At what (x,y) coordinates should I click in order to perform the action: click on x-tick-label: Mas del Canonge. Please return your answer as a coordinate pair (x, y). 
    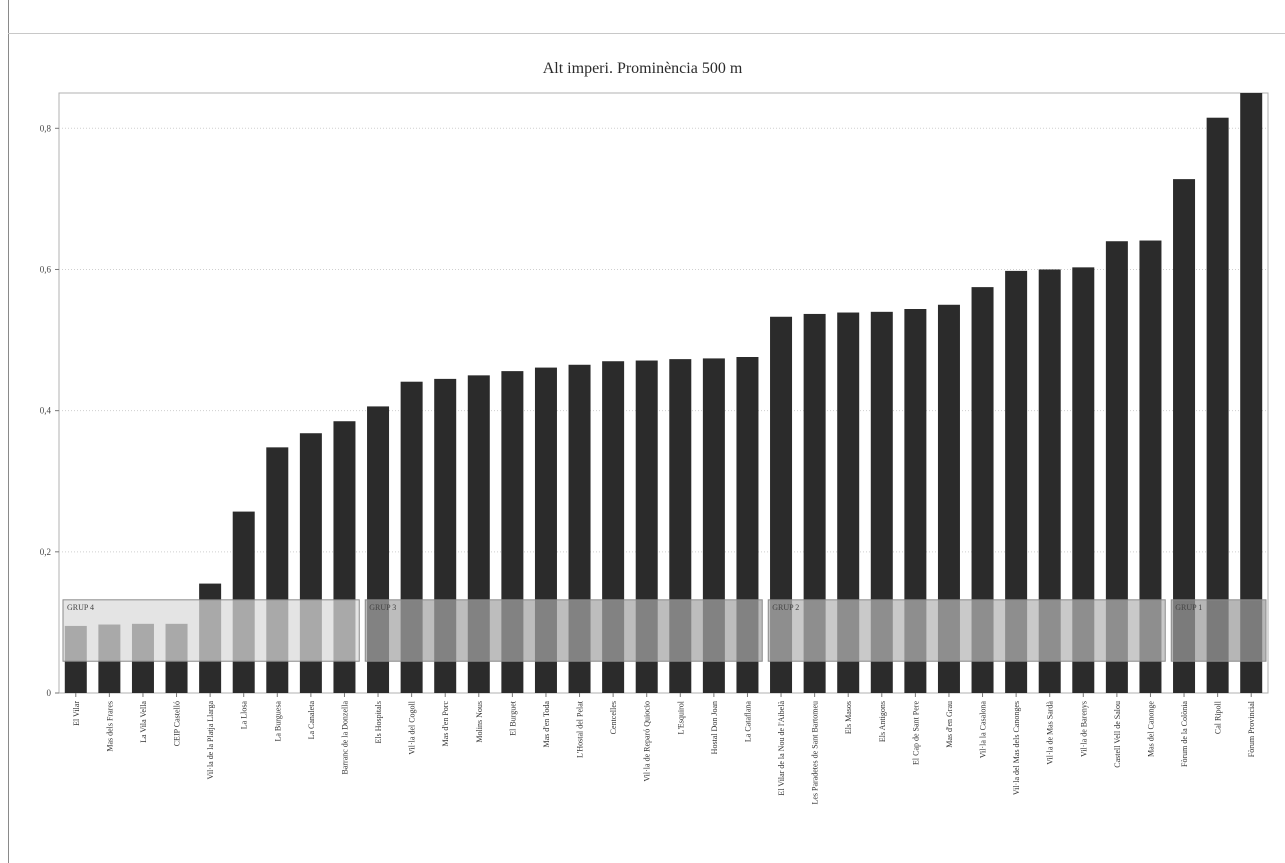
    Looking at the image, I should click on (1150, 729).